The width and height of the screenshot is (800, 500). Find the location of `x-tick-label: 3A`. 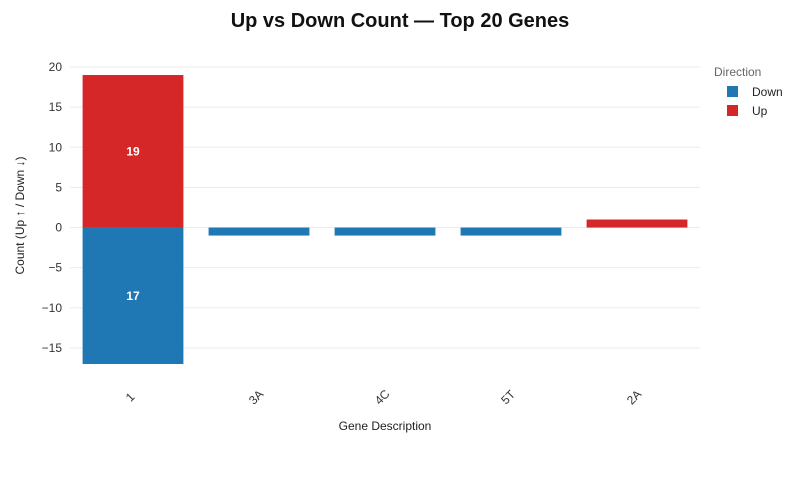

x-tick-label: 3A is located at coordinates (256, 397).